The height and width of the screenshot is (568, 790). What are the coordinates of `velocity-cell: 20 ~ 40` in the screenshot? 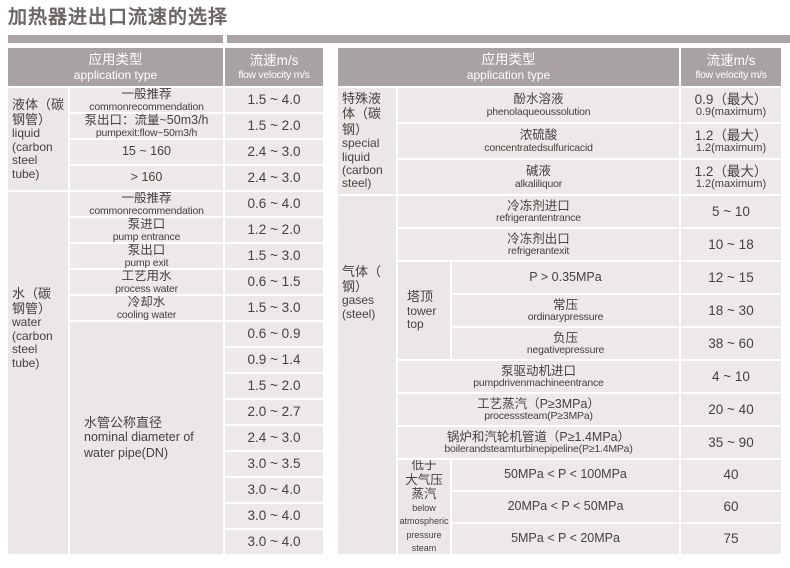 It's located at (731, 409).